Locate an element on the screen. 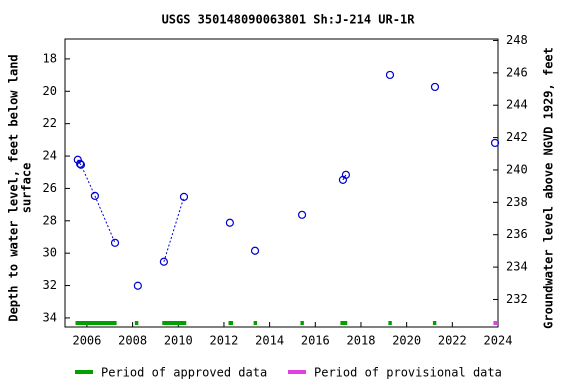 The image size is (576, 384). y-tick-label: 30 is located at coordinates (50, 253).